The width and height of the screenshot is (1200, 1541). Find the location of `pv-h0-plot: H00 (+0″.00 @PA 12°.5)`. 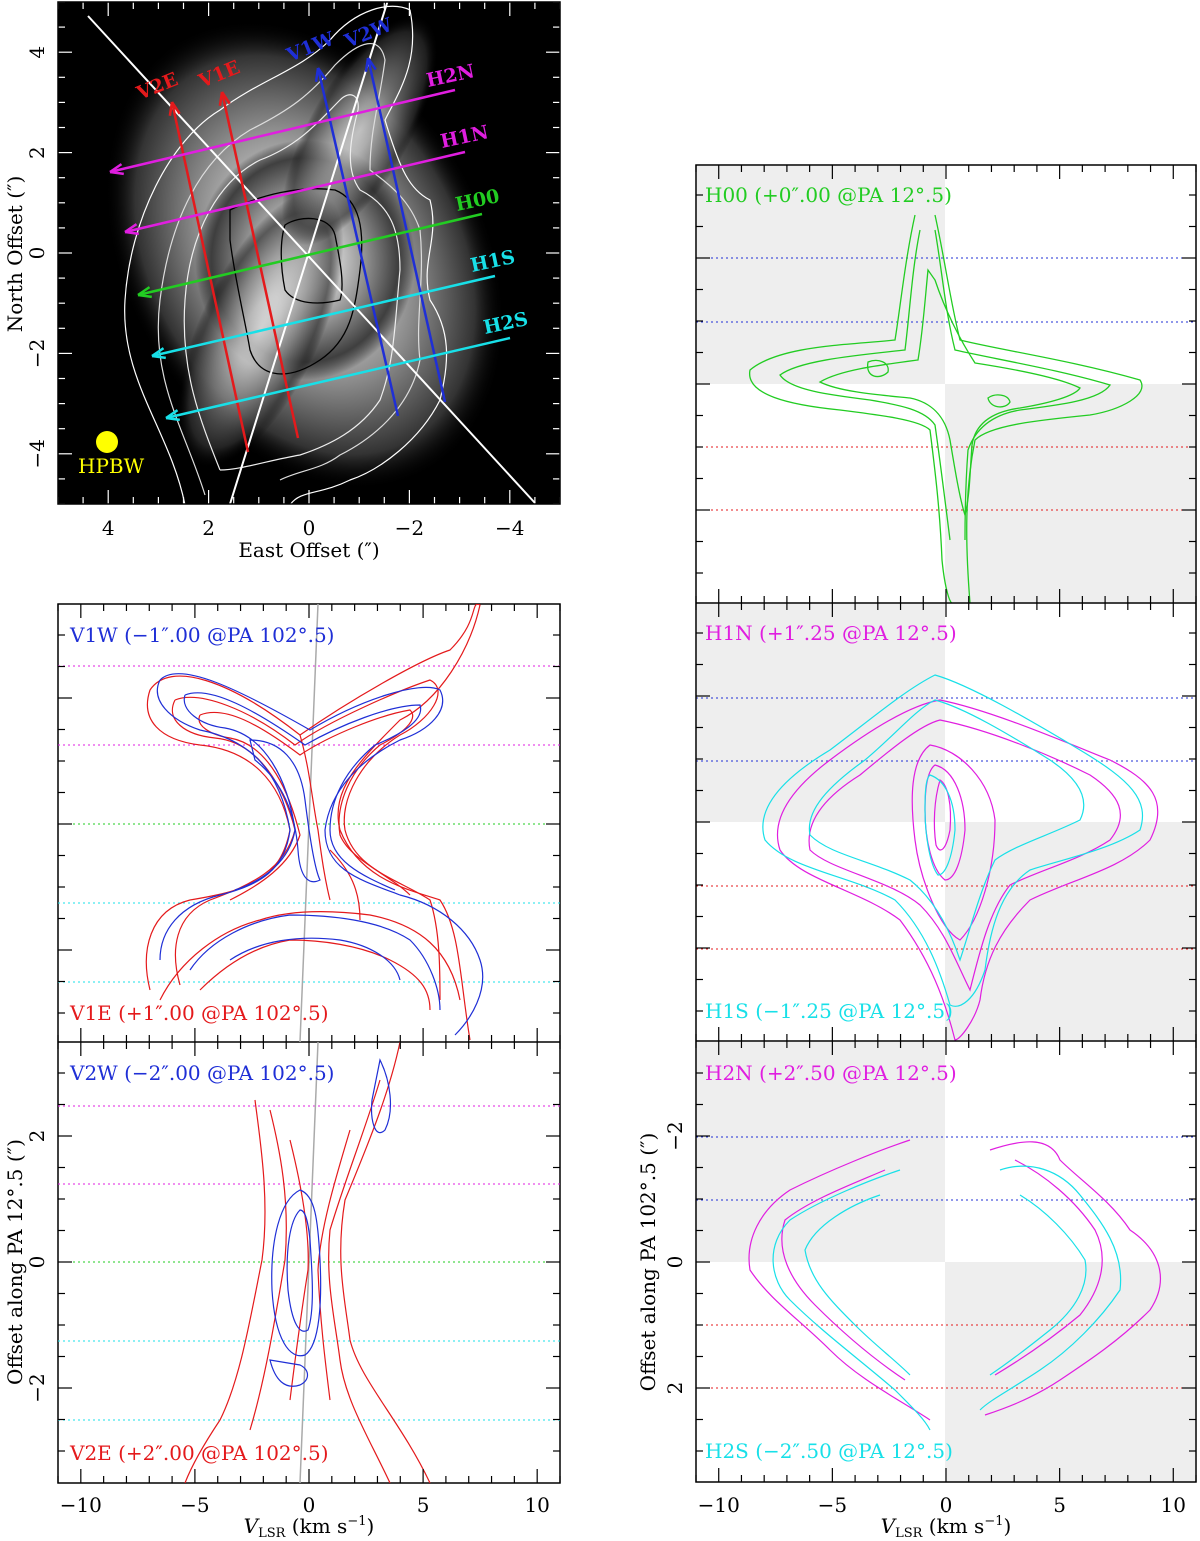

pv-h0-plot: H00 (+0″.00 @PA 12°.5) is located at coordinates (946, 393).